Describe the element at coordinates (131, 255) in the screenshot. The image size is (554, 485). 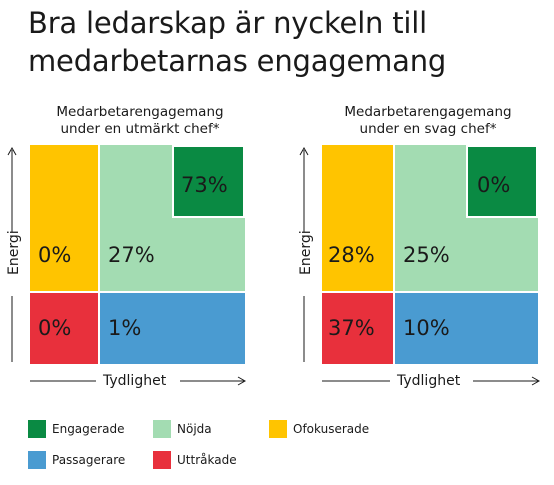
I see `value-nojda: 27%` at that location.